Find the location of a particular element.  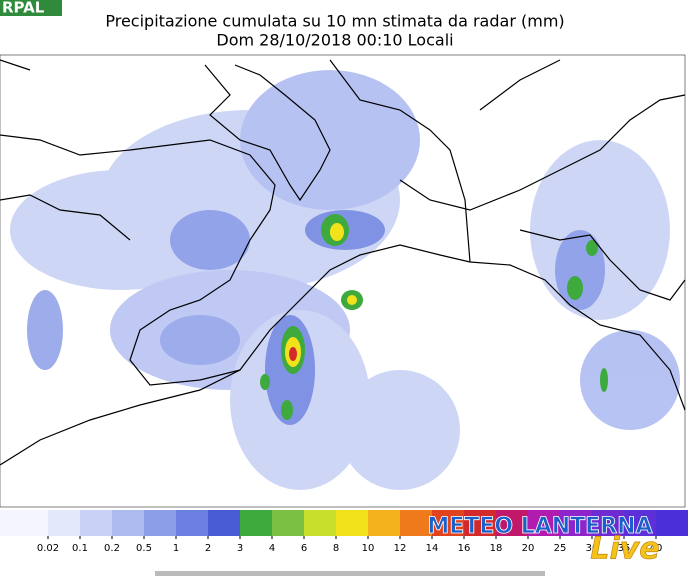

colorbar-label: 6 is located at coordinates (304, 548).